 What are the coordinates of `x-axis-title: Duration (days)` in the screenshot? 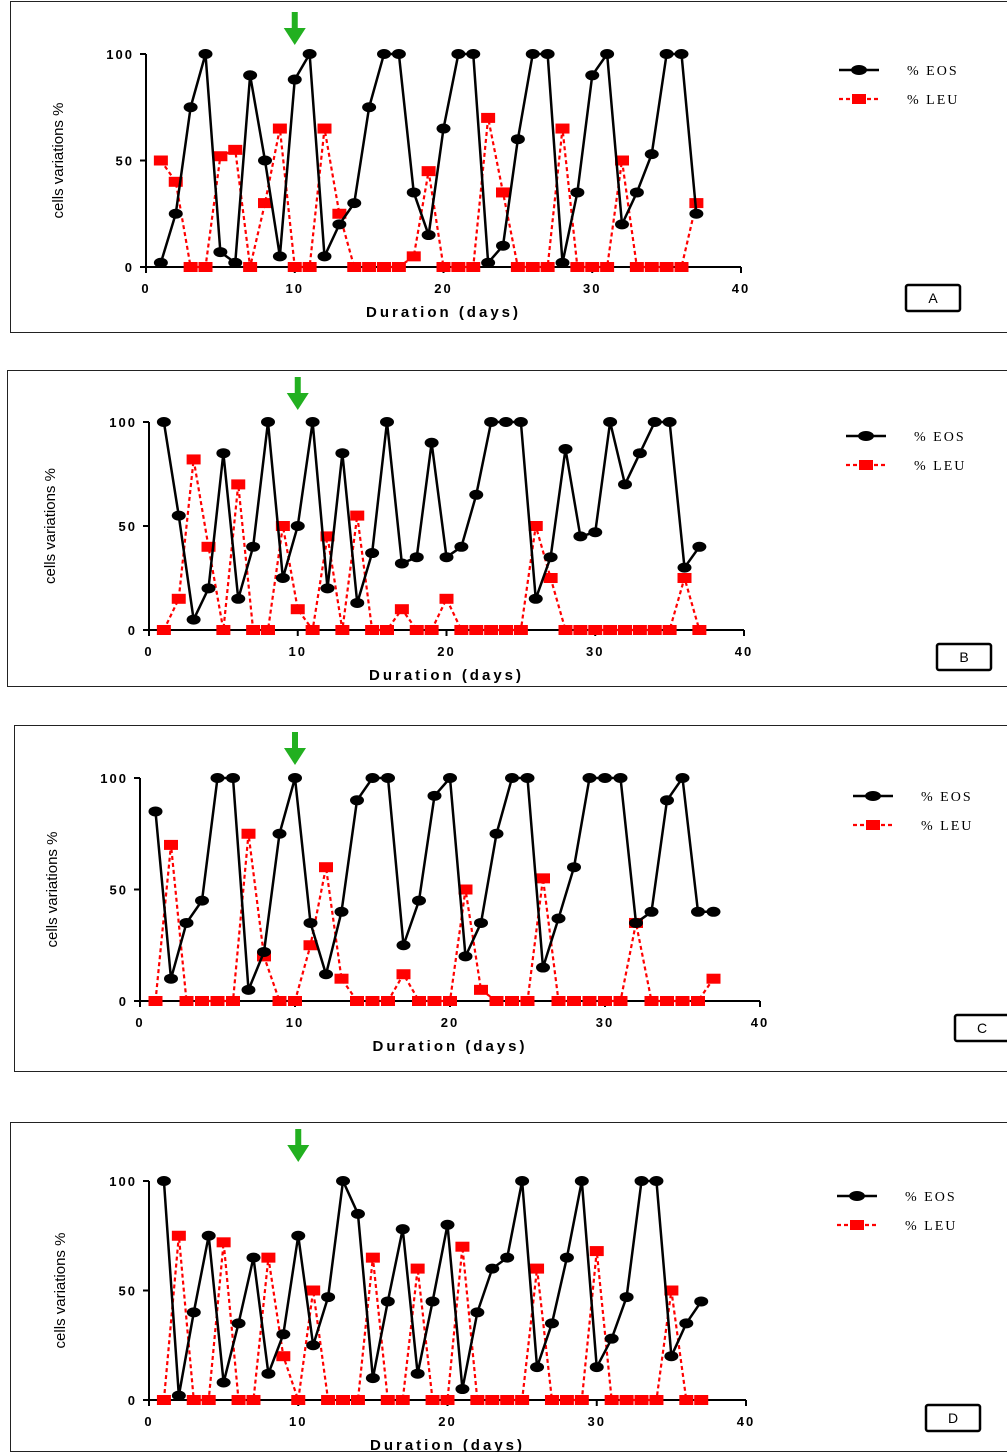 It's located at (446, 675).